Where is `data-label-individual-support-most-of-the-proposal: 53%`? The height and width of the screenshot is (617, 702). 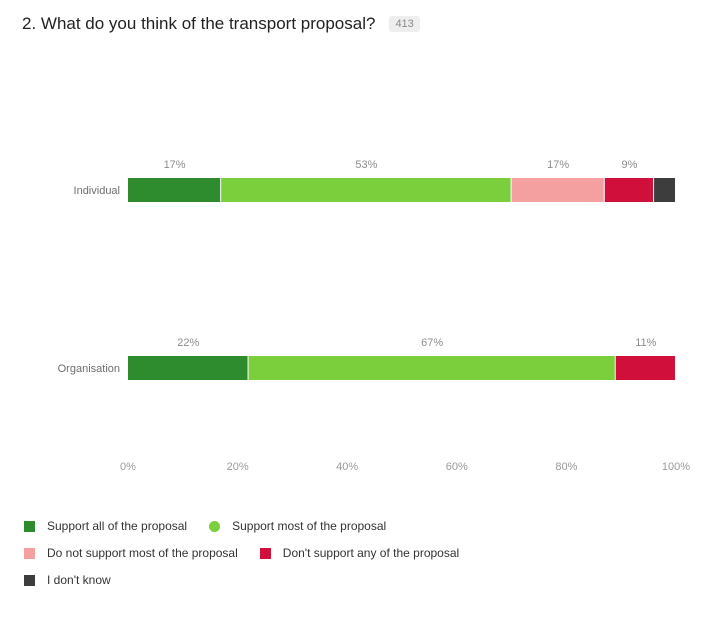
data-label-individual-support-most-of-the-proposal: 53% is located at coordinates (366, 165).